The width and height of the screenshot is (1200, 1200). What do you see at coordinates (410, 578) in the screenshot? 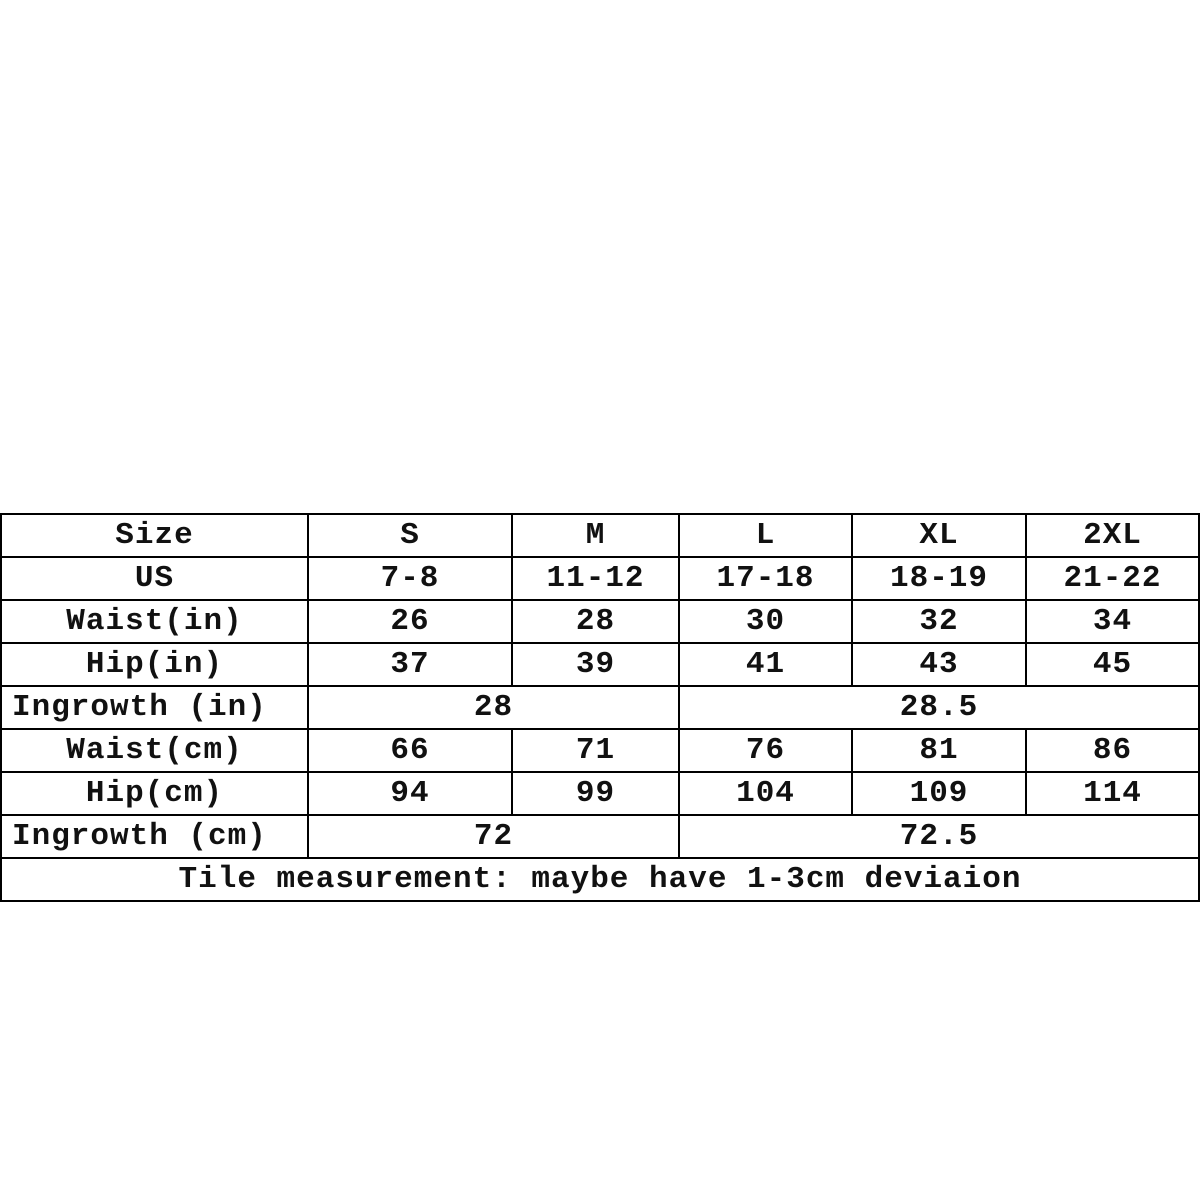
I see `cell: 7-8` at bounding box center [410, 578].